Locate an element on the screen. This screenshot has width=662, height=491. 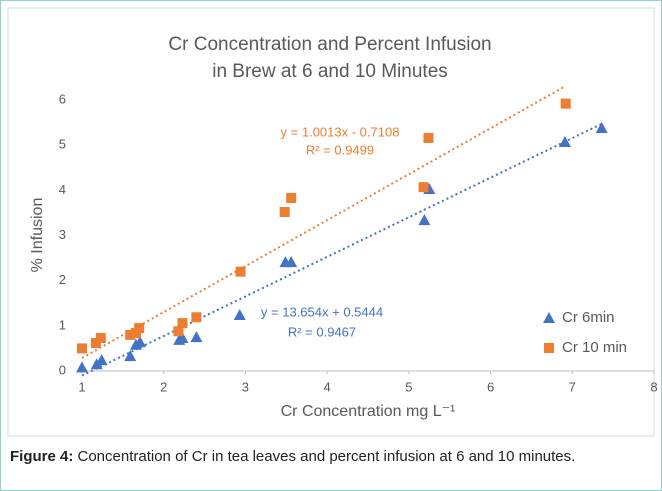
x-tick-label: 5 is located at coordinates (408, 386).